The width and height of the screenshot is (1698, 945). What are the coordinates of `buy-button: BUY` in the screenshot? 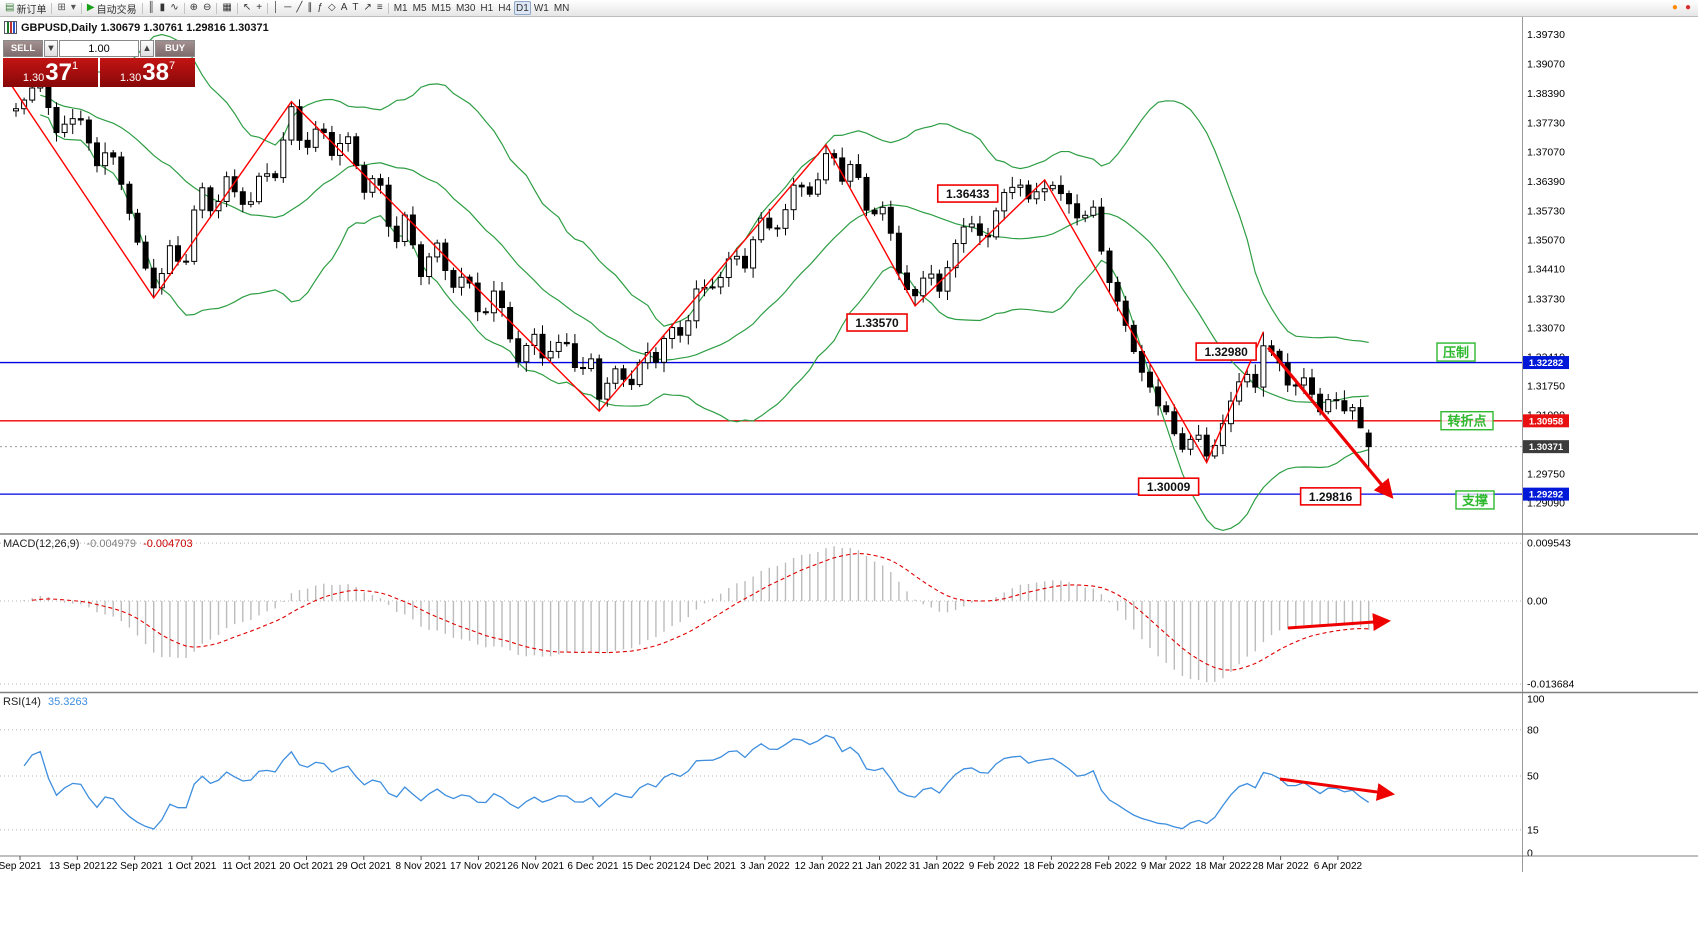 It's located at (175, 48).